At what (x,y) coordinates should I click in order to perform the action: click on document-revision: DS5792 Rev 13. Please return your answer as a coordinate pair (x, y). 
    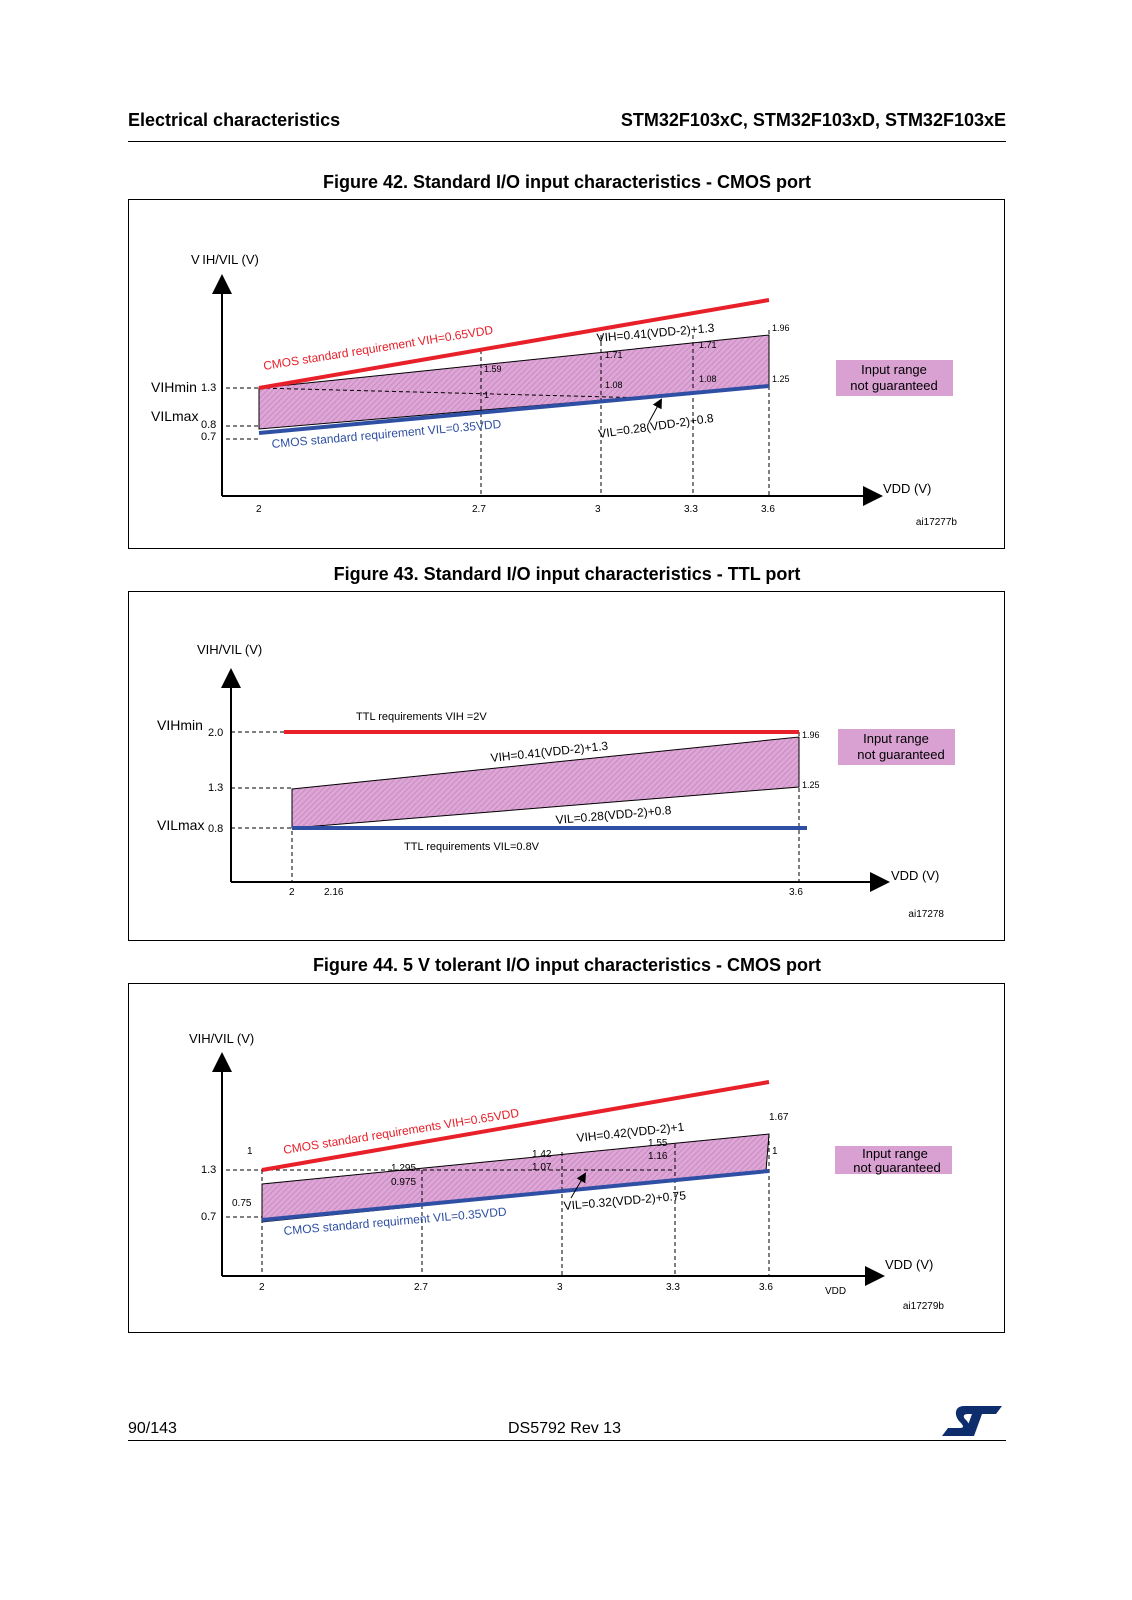
    Looking at the image, I should click on (564, 1428).